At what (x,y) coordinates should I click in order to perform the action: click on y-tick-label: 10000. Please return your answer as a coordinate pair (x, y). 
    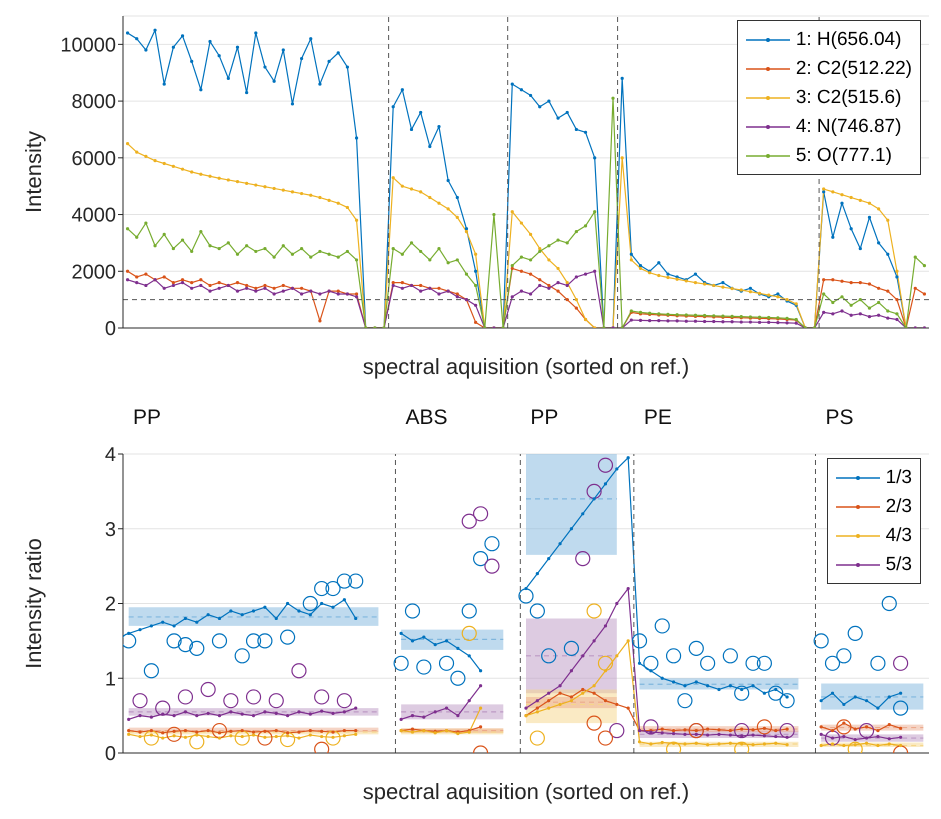
    Looking at the image, I should click on (88, 45).